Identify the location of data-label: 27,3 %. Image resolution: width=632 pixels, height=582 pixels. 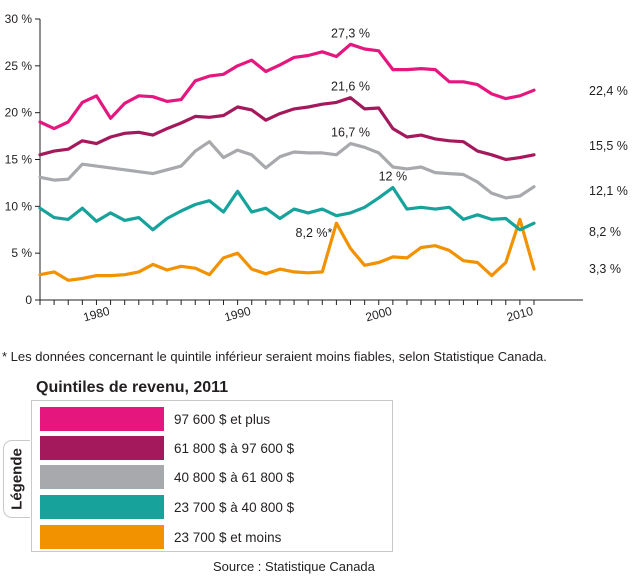
(350, 33).